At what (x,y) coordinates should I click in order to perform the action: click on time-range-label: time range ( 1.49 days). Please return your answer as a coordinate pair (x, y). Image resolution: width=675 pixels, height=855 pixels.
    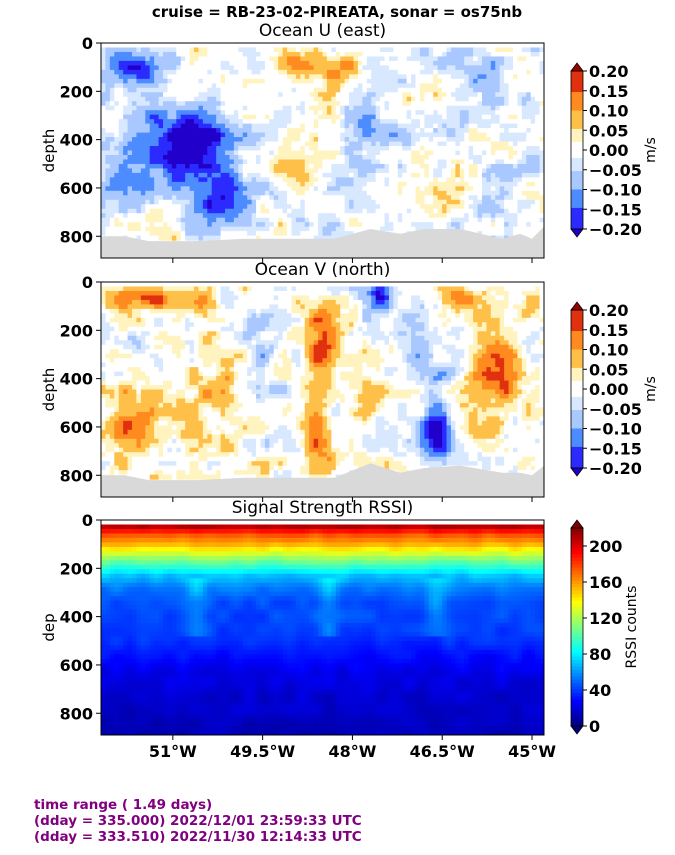
    Looking at the image, I should click on (123, 805).